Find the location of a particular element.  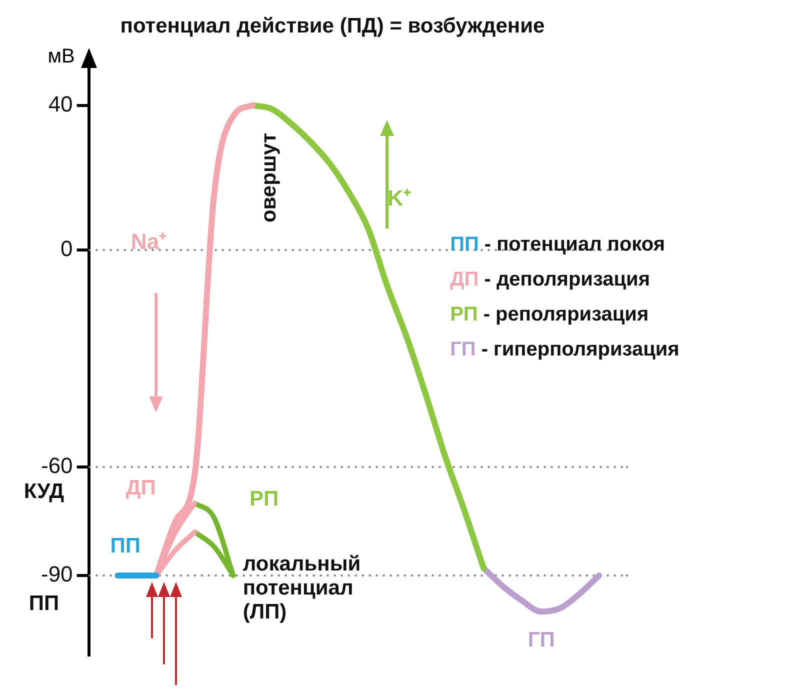

annotation: ПП is located at coordinates (125, 546).